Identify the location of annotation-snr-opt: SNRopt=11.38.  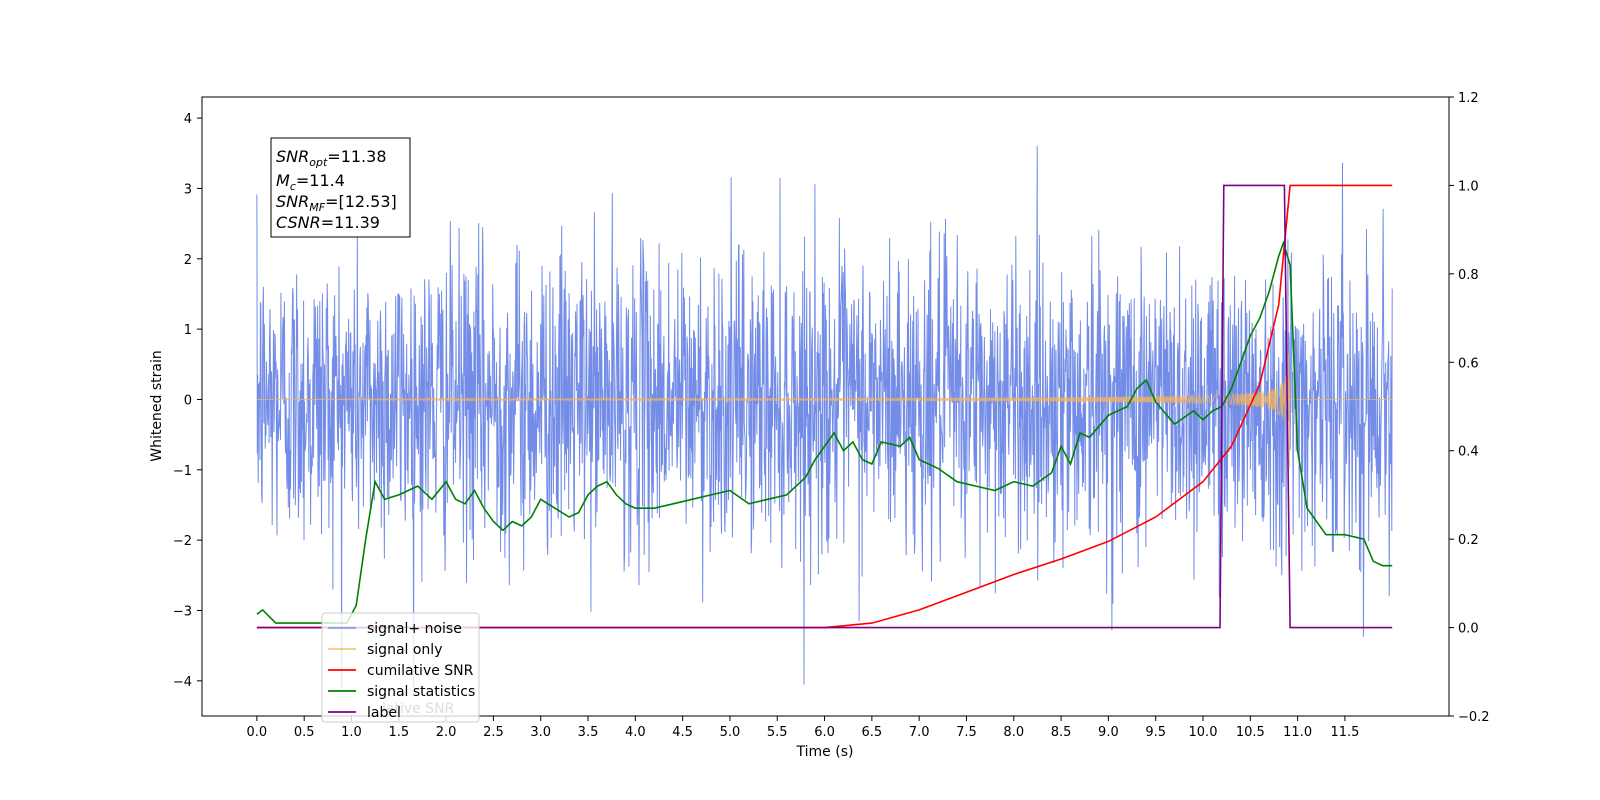
(331, 158).